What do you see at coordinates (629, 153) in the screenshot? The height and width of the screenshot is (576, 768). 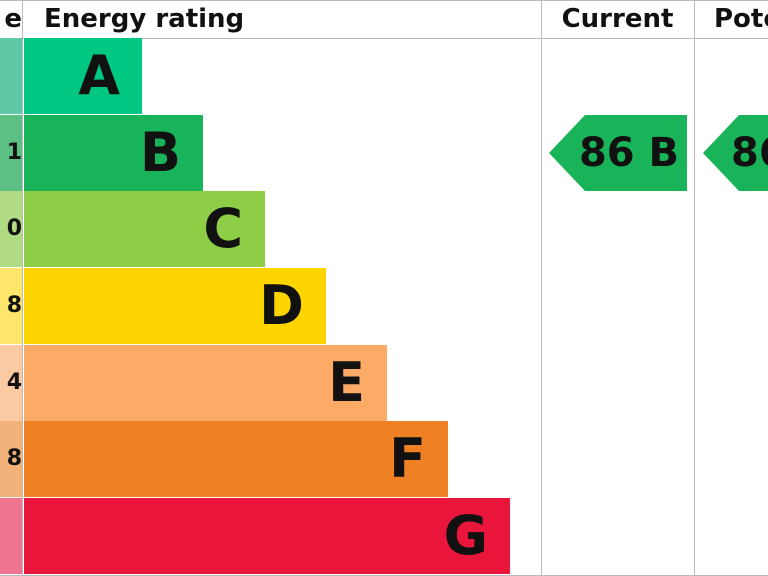 I see `current-rating: 86 B` at bounding box center [629, 153].